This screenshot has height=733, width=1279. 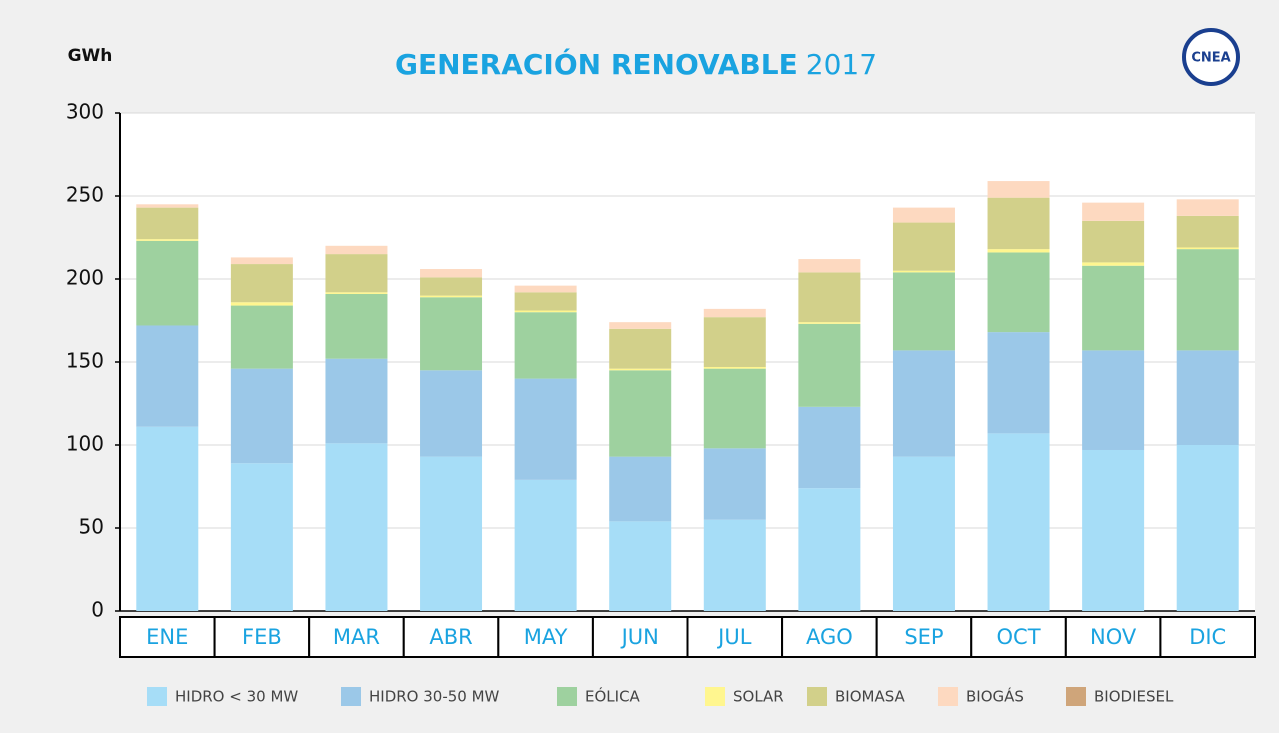 I want to click on legend-label: HIDRO 30-50 MW, so click(x=434, y=697).